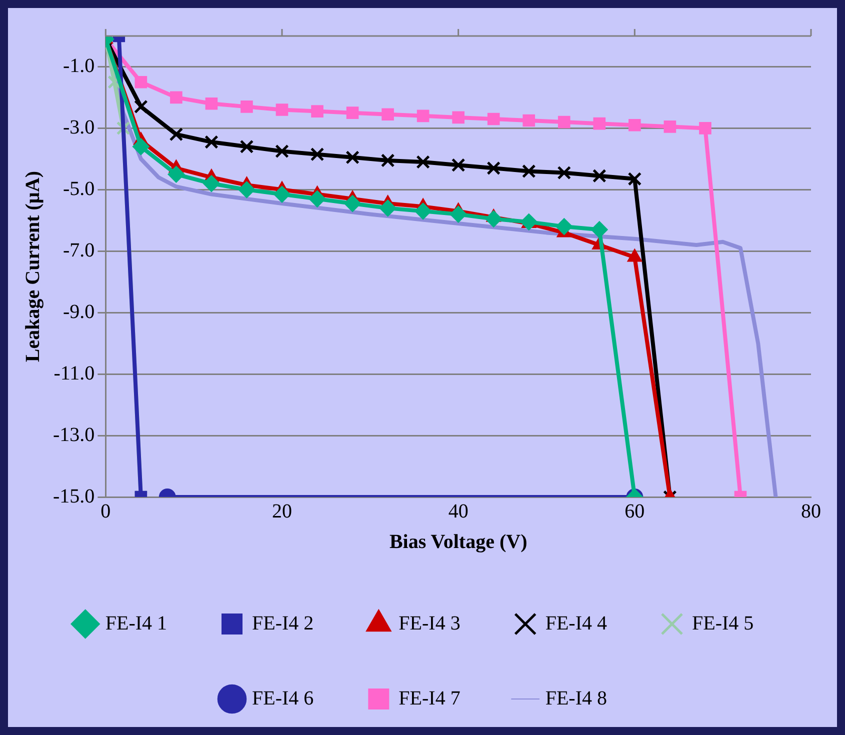 This screenshot has width=845, height=735. I want to click on x-tick-label: 40, so click(458, 511).